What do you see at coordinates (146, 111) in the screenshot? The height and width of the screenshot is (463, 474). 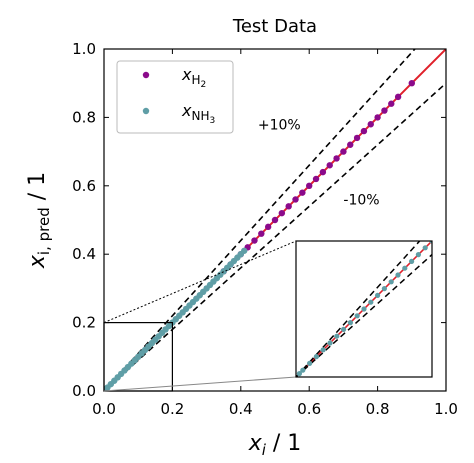 I see `legend-marker-nh3` at bounding box center [146, 111].